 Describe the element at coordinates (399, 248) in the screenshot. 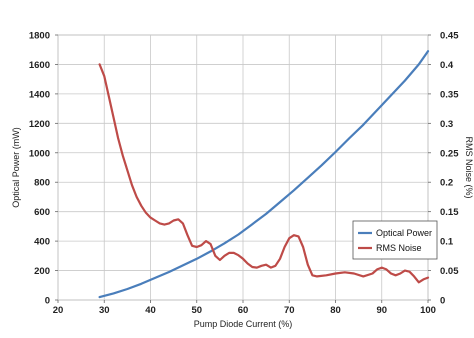

I see `legend-label-rms-noise: RMS Noise` at that location.